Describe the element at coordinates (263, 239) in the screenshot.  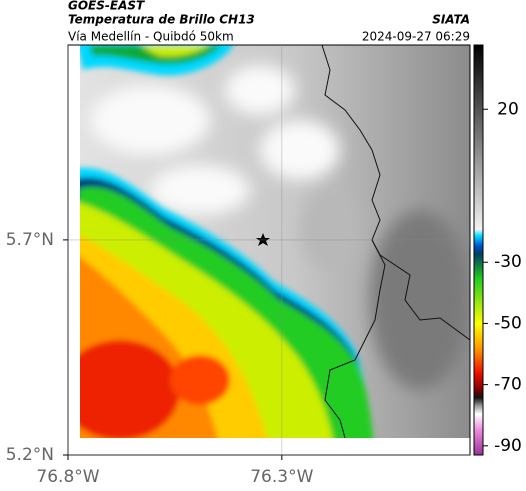
I see `location-marker` at that location.